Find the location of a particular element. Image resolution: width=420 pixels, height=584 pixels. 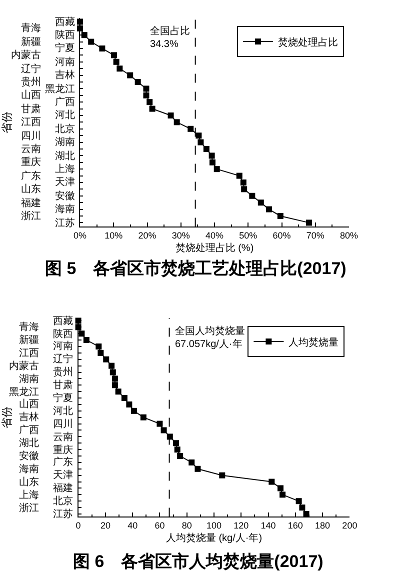

y-tick-label: 四川 is located at coordinates (63, 424).